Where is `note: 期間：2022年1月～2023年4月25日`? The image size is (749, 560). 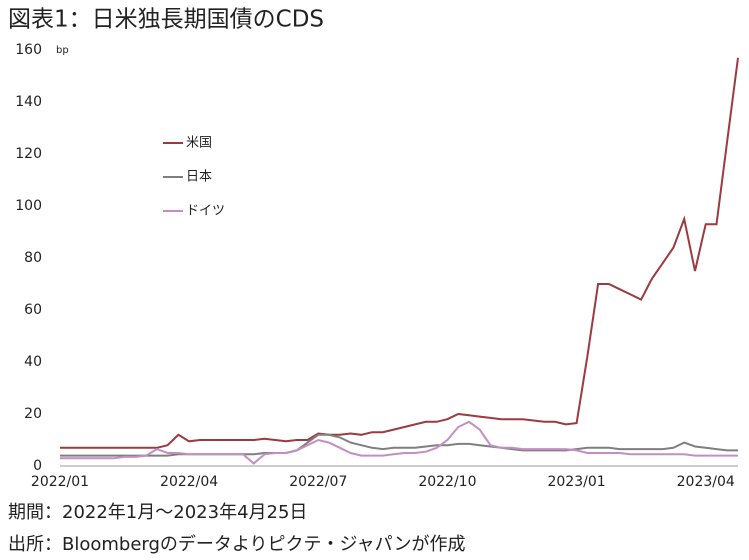
note: 期間：2022年1月～2023年4月25日 is located at coordinates (157, 512).